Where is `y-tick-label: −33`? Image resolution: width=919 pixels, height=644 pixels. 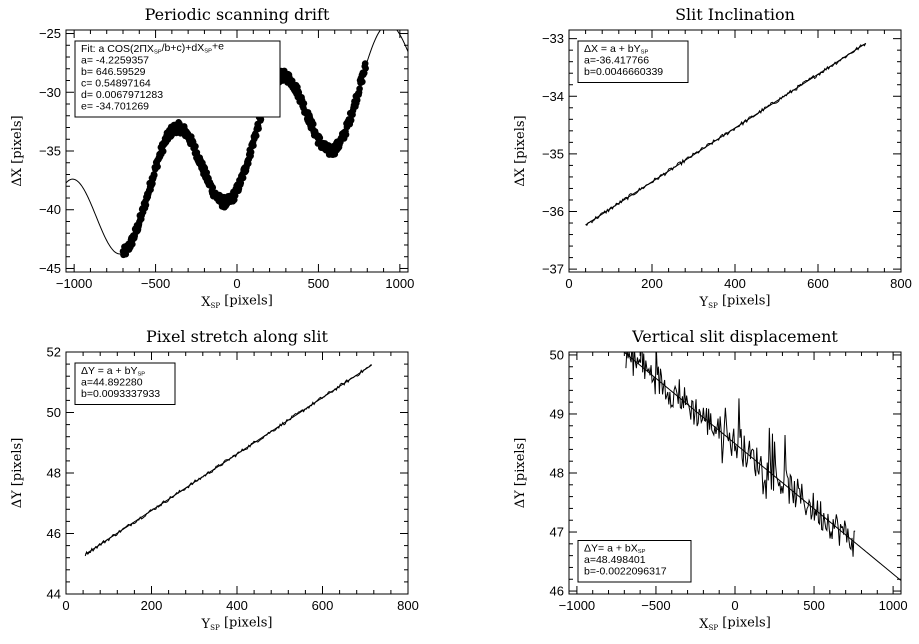 y-tick-label: −33 is located at coordinates (553, 38).